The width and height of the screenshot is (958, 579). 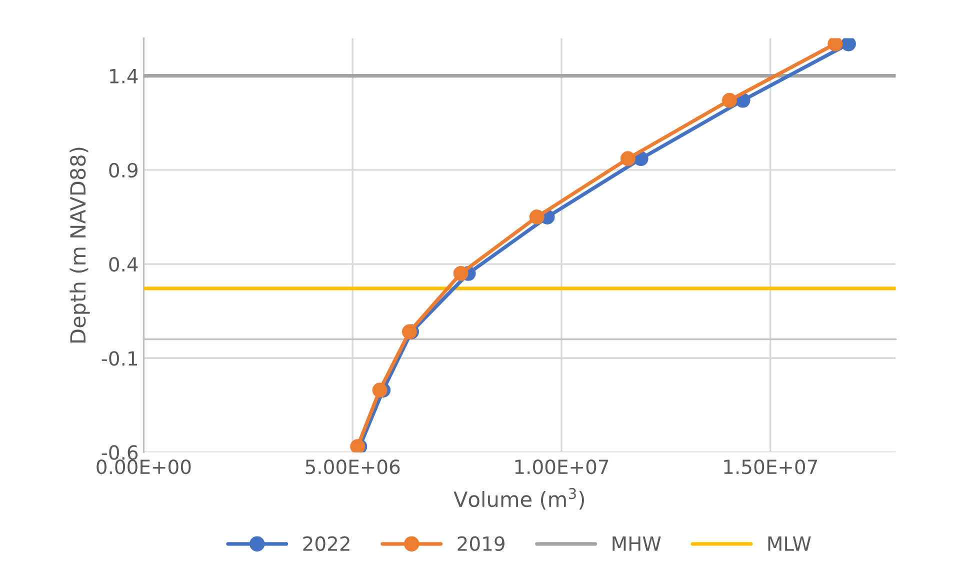 I want to click on y-tick-label: -0.1, so click(x=120, y=358).